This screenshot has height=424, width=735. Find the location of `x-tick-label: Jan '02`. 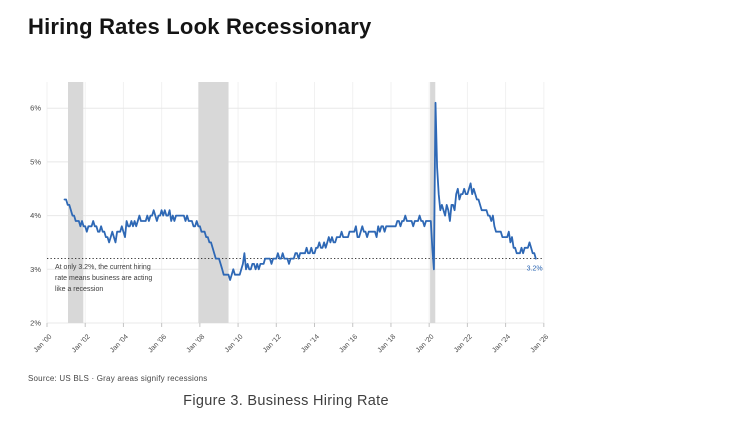

x-tick-label: Jan '02 is located at coordinates (81, 343).